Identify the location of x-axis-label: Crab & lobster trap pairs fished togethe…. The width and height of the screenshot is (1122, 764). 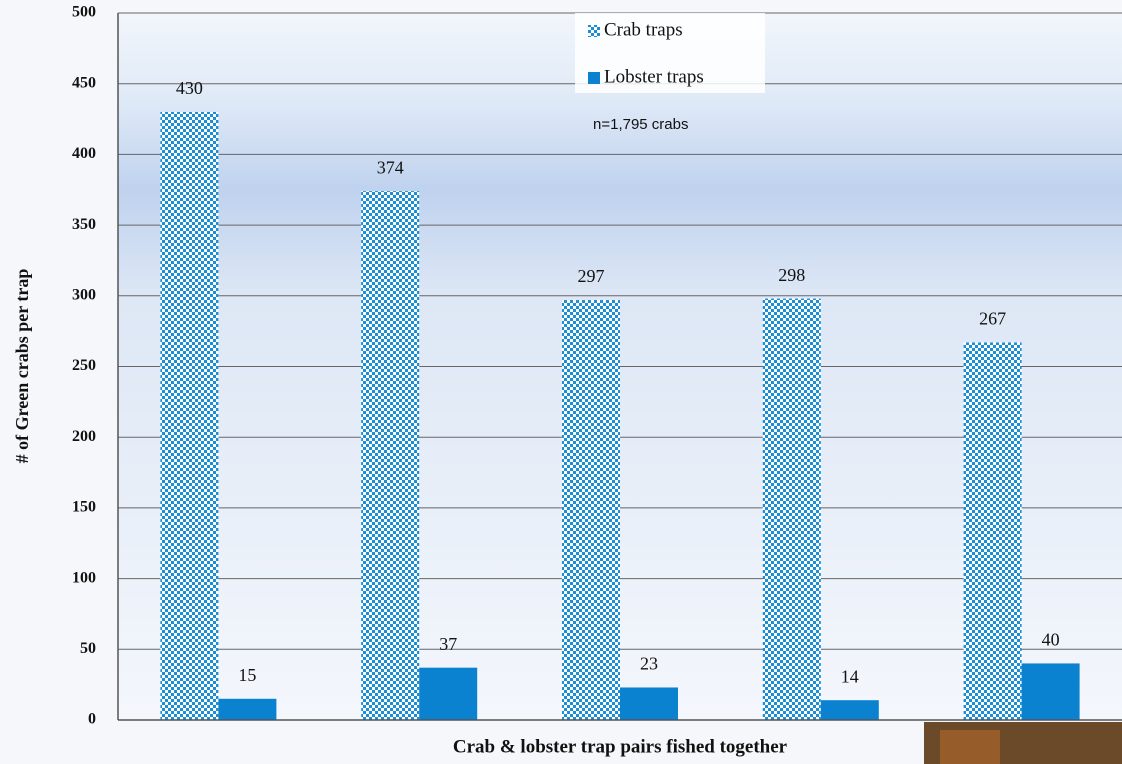
(620, 746).